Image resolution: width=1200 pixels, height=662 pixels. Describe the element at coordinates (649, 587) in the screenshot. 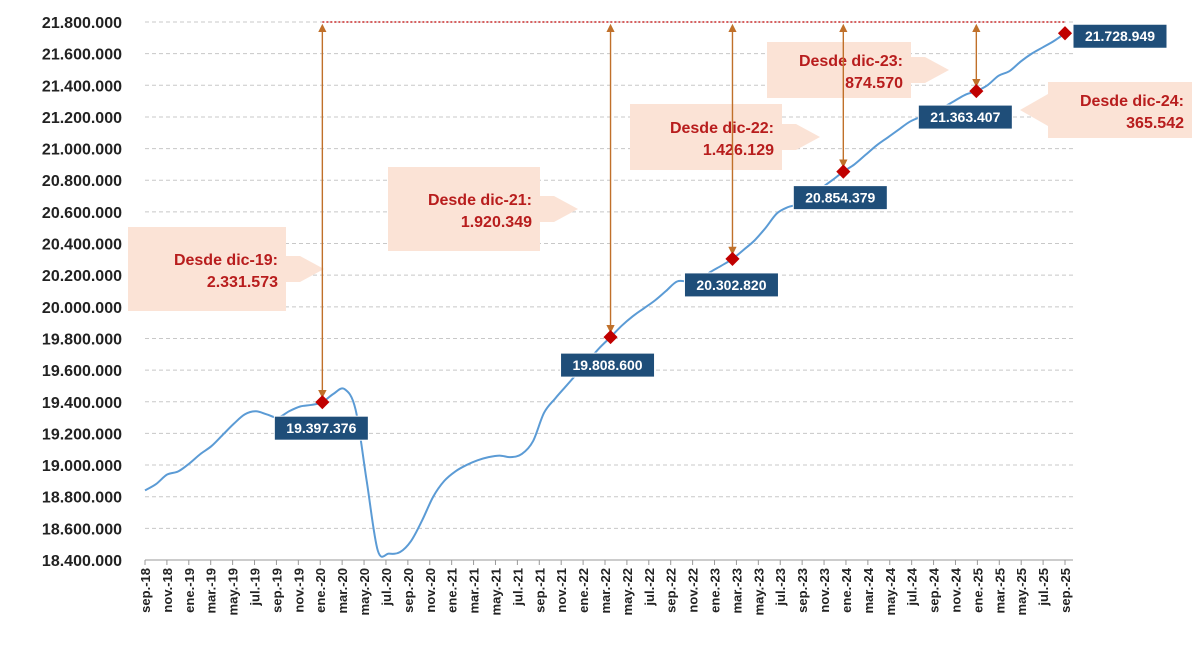

I see `x-tick-label: jul.-22` at that location.